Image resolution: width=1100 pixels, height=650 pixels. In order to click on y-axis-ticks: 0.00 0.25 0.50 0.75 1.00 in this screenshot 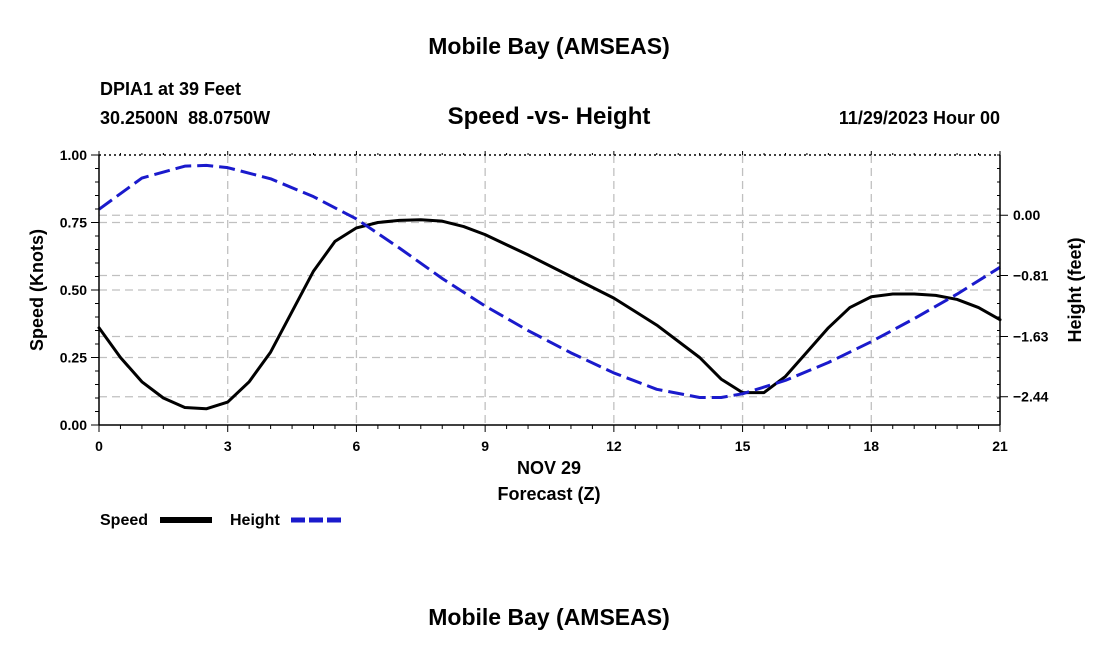, I will do `click(79, 290)`.